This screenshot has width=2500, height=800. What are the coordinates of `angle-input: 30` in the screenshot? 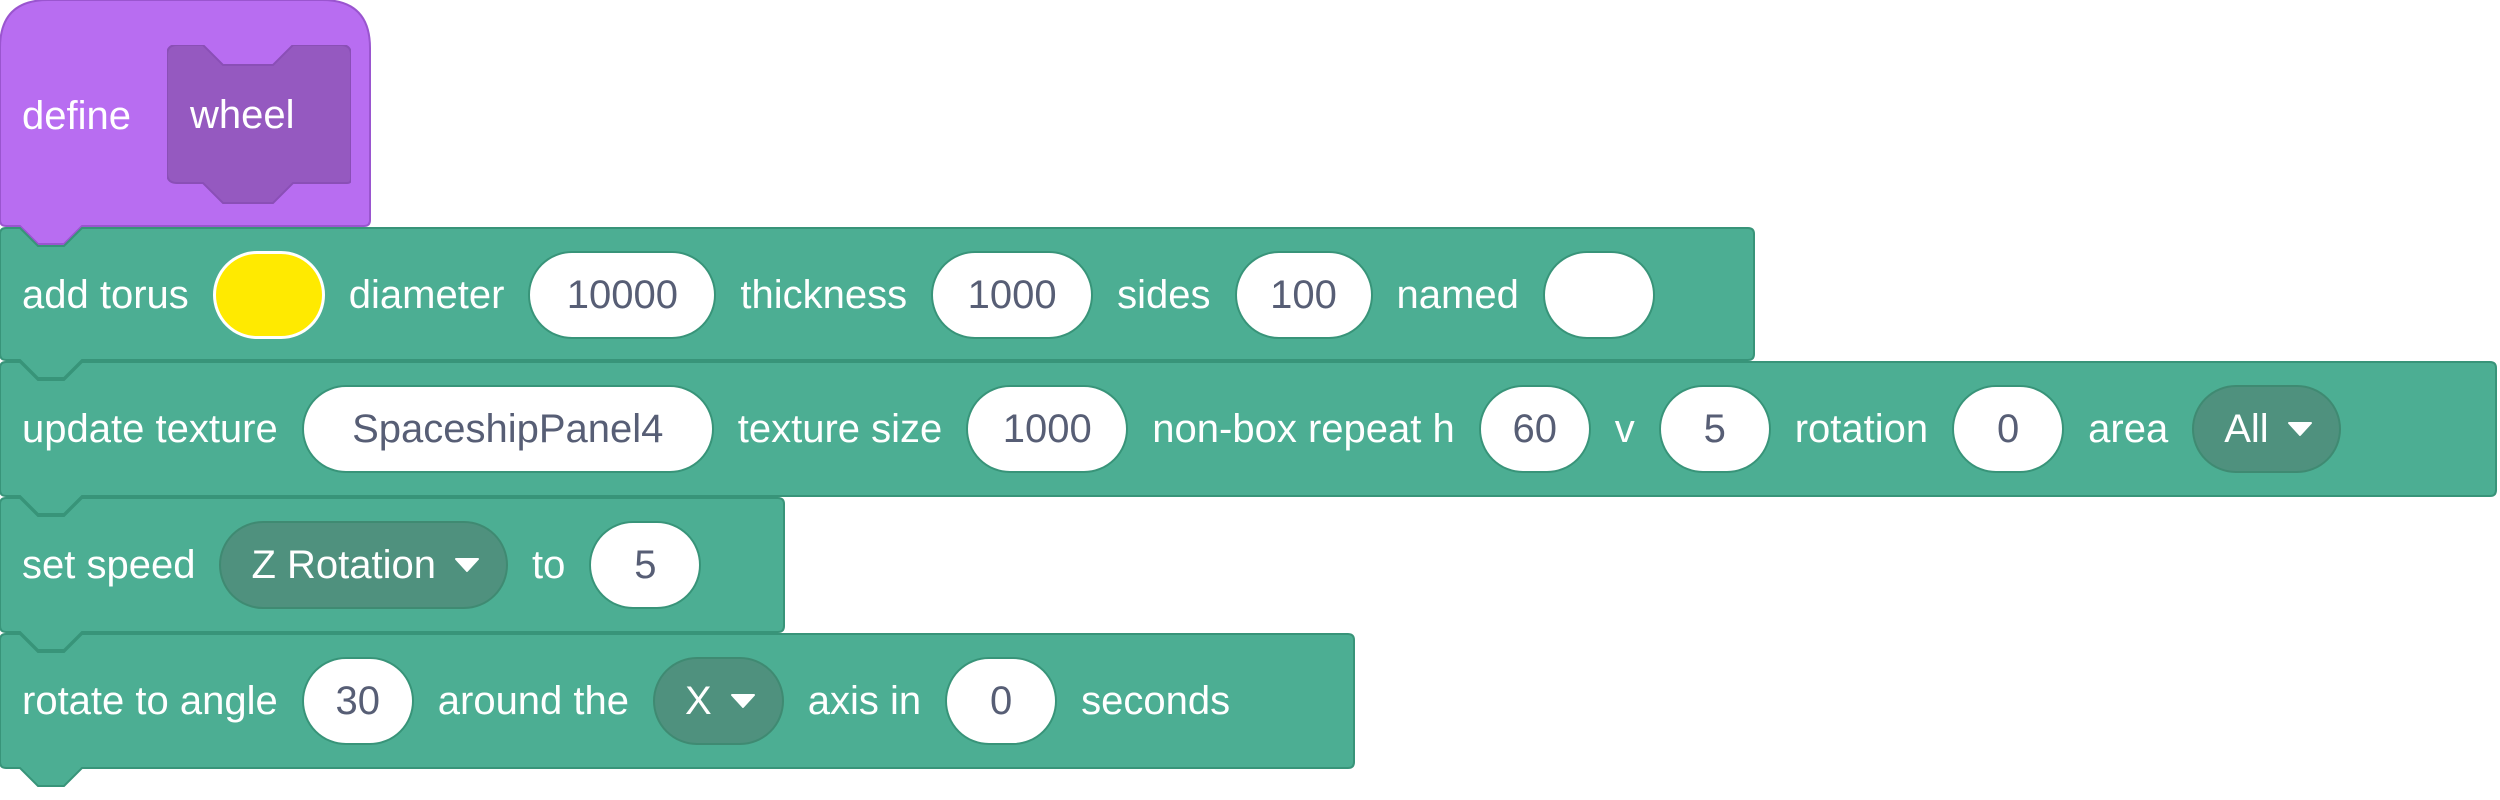 It's located at (357, 701).